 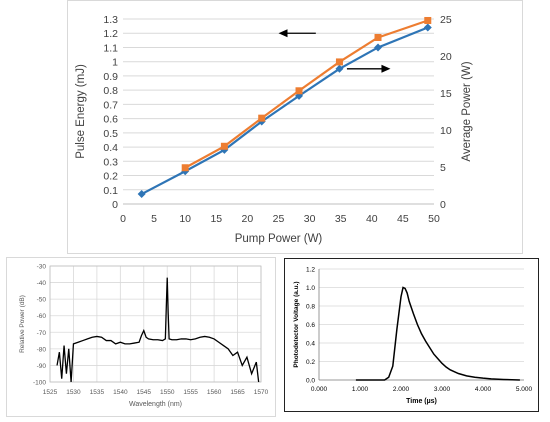 What do you see at coordinates (403, 219) in the screenshot?
I see `x-tick-label: 45` at bounding box center [403, 219].